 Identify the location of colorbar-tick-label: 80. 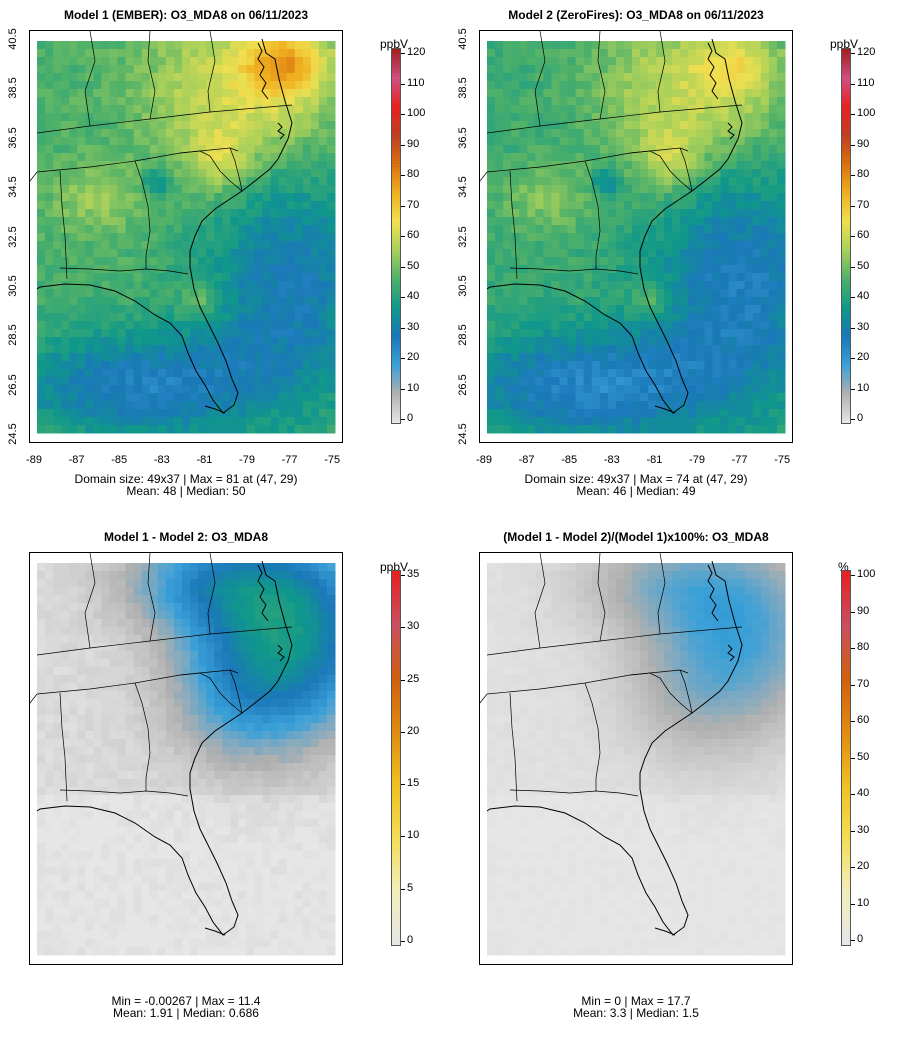
(863, 647).